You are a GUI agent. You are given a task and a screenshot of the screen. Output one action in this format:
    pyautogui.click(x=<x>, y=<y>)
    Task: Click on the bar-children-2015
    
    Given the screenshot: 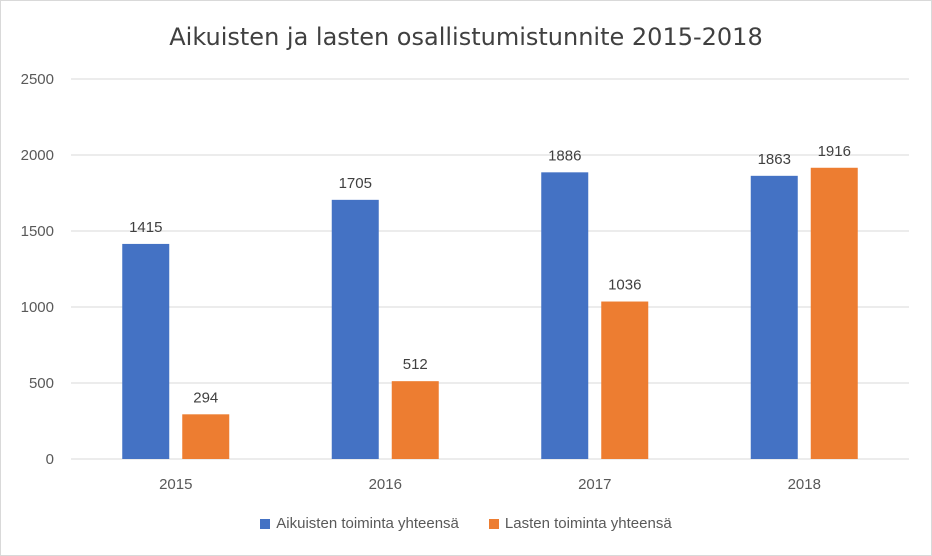 What is the action you would take?
    pyautogui.click(x=206, y=436)
    